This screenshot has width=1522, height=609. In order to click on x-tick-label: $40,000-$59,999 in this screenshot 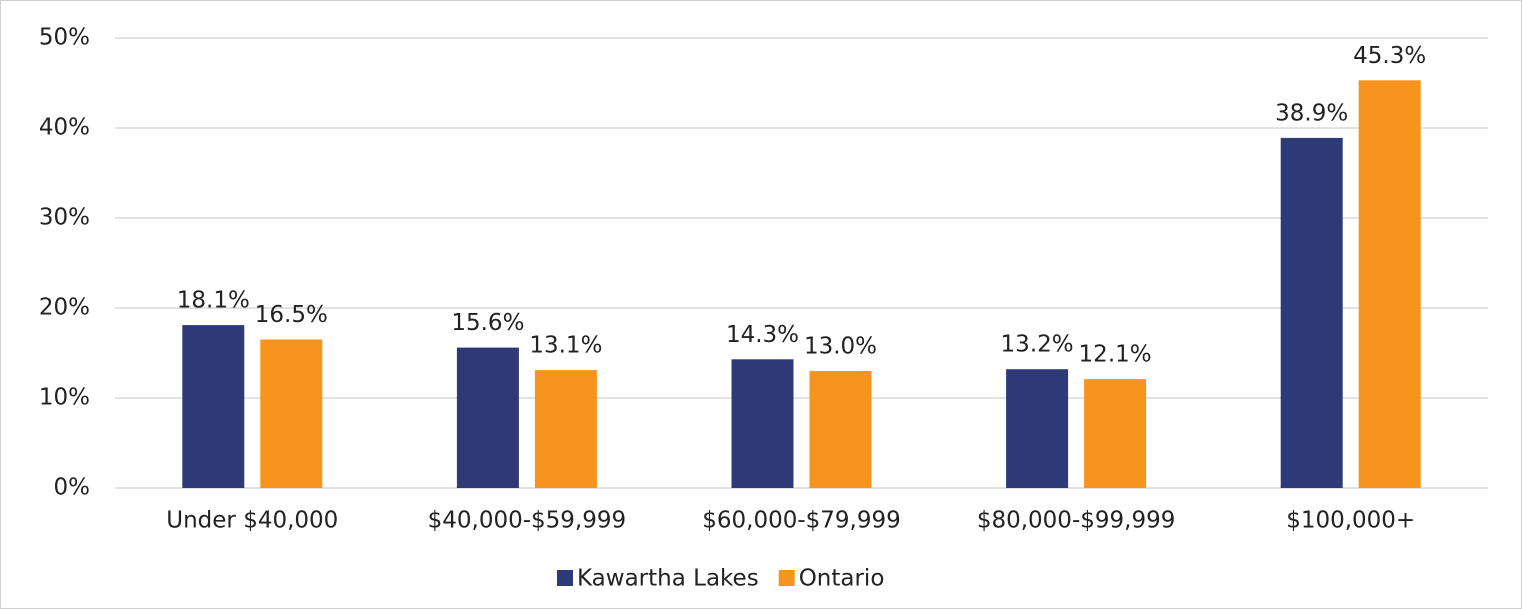, I will do `click(527, 521)`.